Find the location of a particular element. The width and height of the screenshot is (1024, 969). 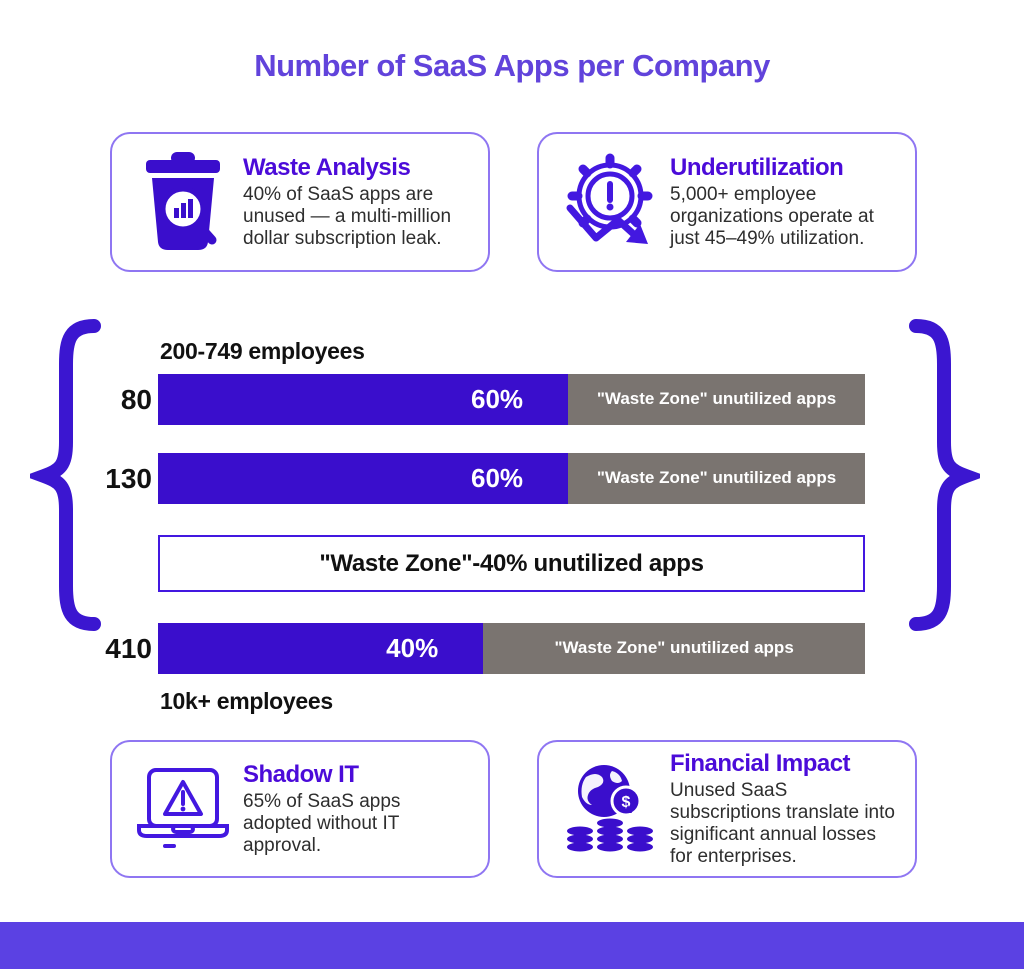

card-heading-shadow-it: Shadow IT is located at coordinates (301, 774).